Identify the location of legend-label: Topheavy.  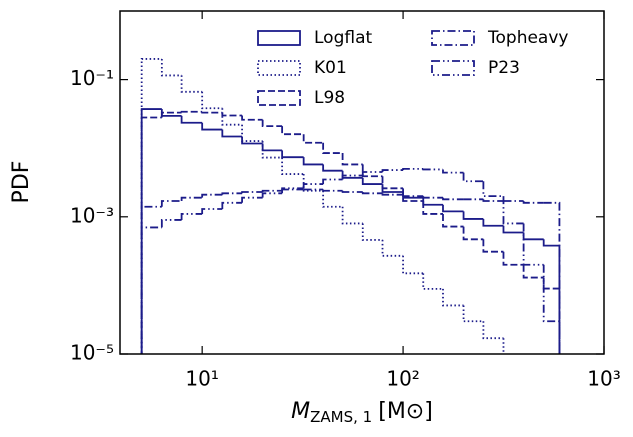
(527, 38).